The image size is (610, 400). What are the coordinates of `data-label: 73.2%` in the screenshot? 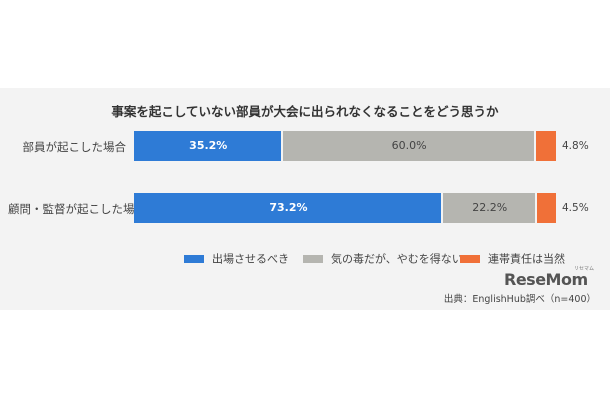 It's located at (288, 207).